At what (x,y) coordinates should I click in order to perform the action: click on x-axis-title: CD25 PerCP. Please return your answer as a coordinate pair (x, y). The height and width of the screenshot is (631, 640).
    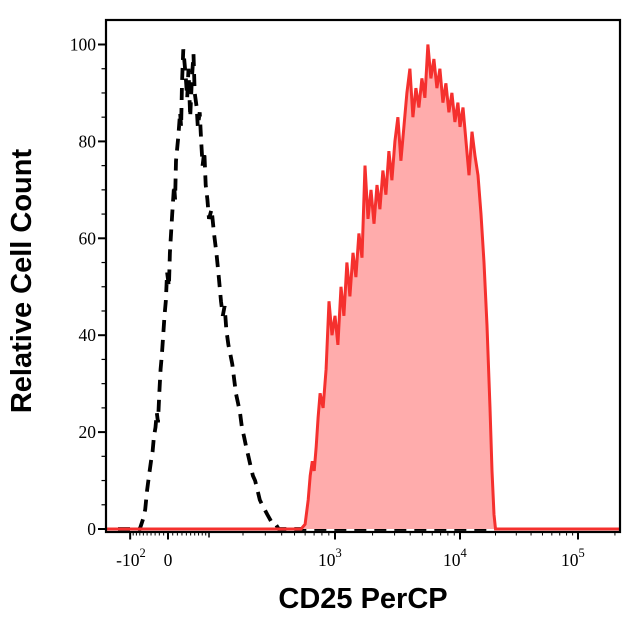
    Looking at the image, I should click on (362, 599).